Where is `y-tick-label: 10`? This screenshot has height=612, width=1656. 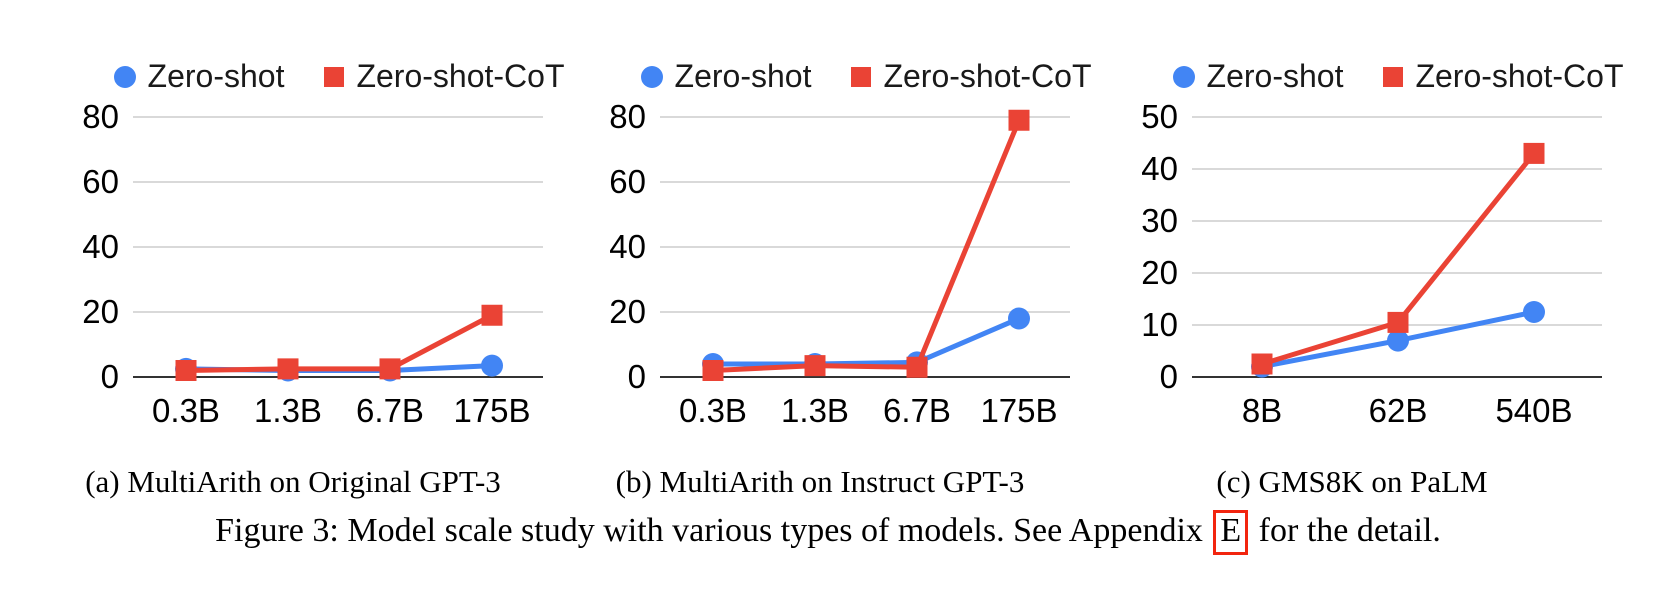
y-tick-label: 10 is located at coordinates (1159, 324).